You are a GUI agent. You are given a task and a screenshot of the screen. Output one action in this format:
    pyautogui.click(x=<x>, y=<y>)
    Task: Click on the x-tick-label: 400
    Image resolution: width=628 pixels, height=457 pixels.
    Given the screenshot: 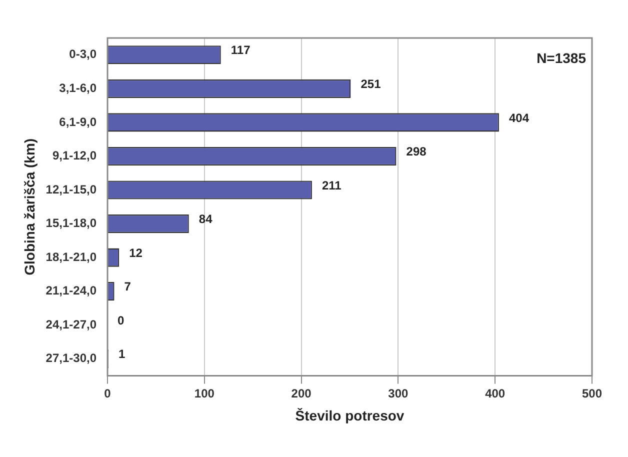 What is the action you would take?
    pyautogui.click(x=495, y=393)
    